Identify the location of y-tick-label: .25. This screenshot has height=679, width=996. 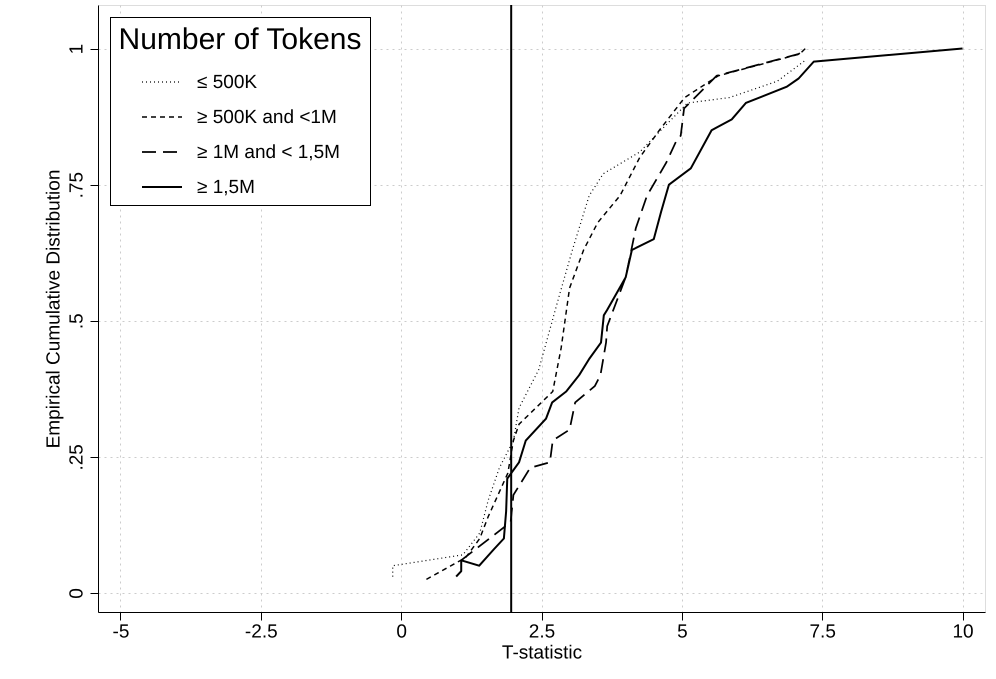
(77, 457).